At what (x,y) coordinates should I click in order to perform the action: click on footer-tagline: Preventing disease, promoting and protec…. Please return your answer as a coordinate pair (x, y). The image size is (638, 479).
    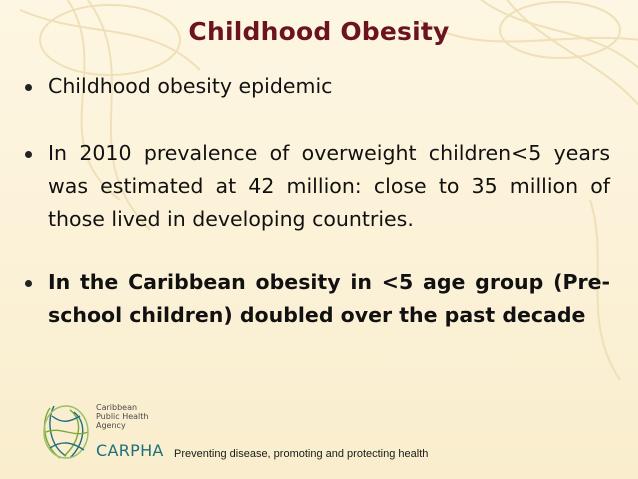
    Looking at the image, I should click on (301, 454).